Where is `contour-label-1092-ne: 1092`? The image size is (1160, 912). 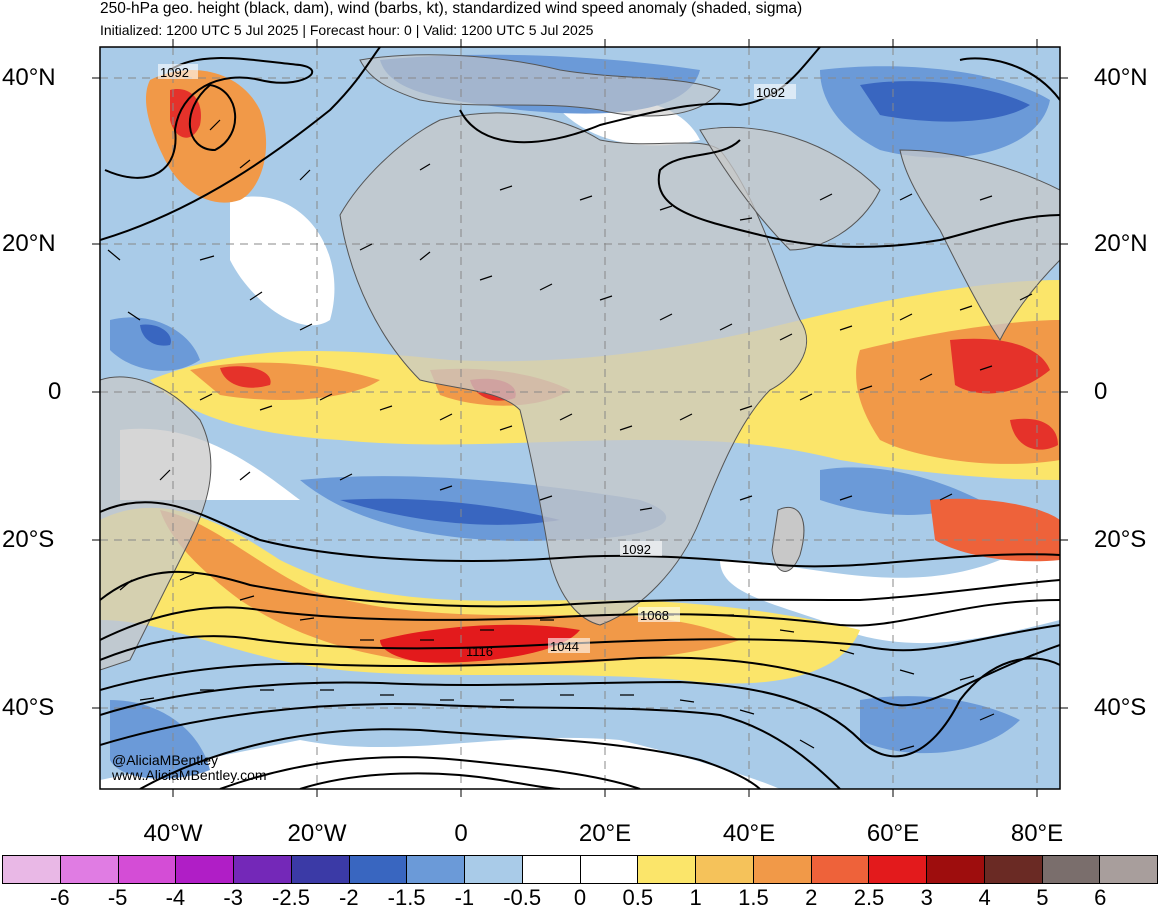
contour-label-1092-ne: 1092 is located at coordinates (770, 92).